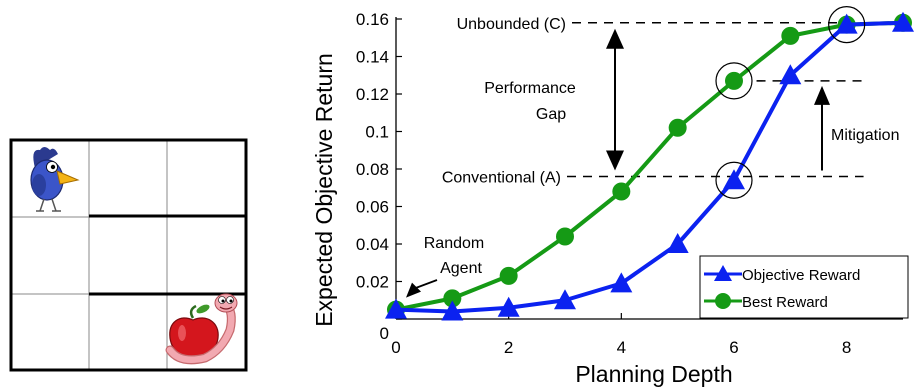 The height and width of the screenshot is (387, 922). What do you see at coordinates (501, 178) in the screenshot?
I see `conventional-label: Conventional (A)` at bounding box center [501, 178].